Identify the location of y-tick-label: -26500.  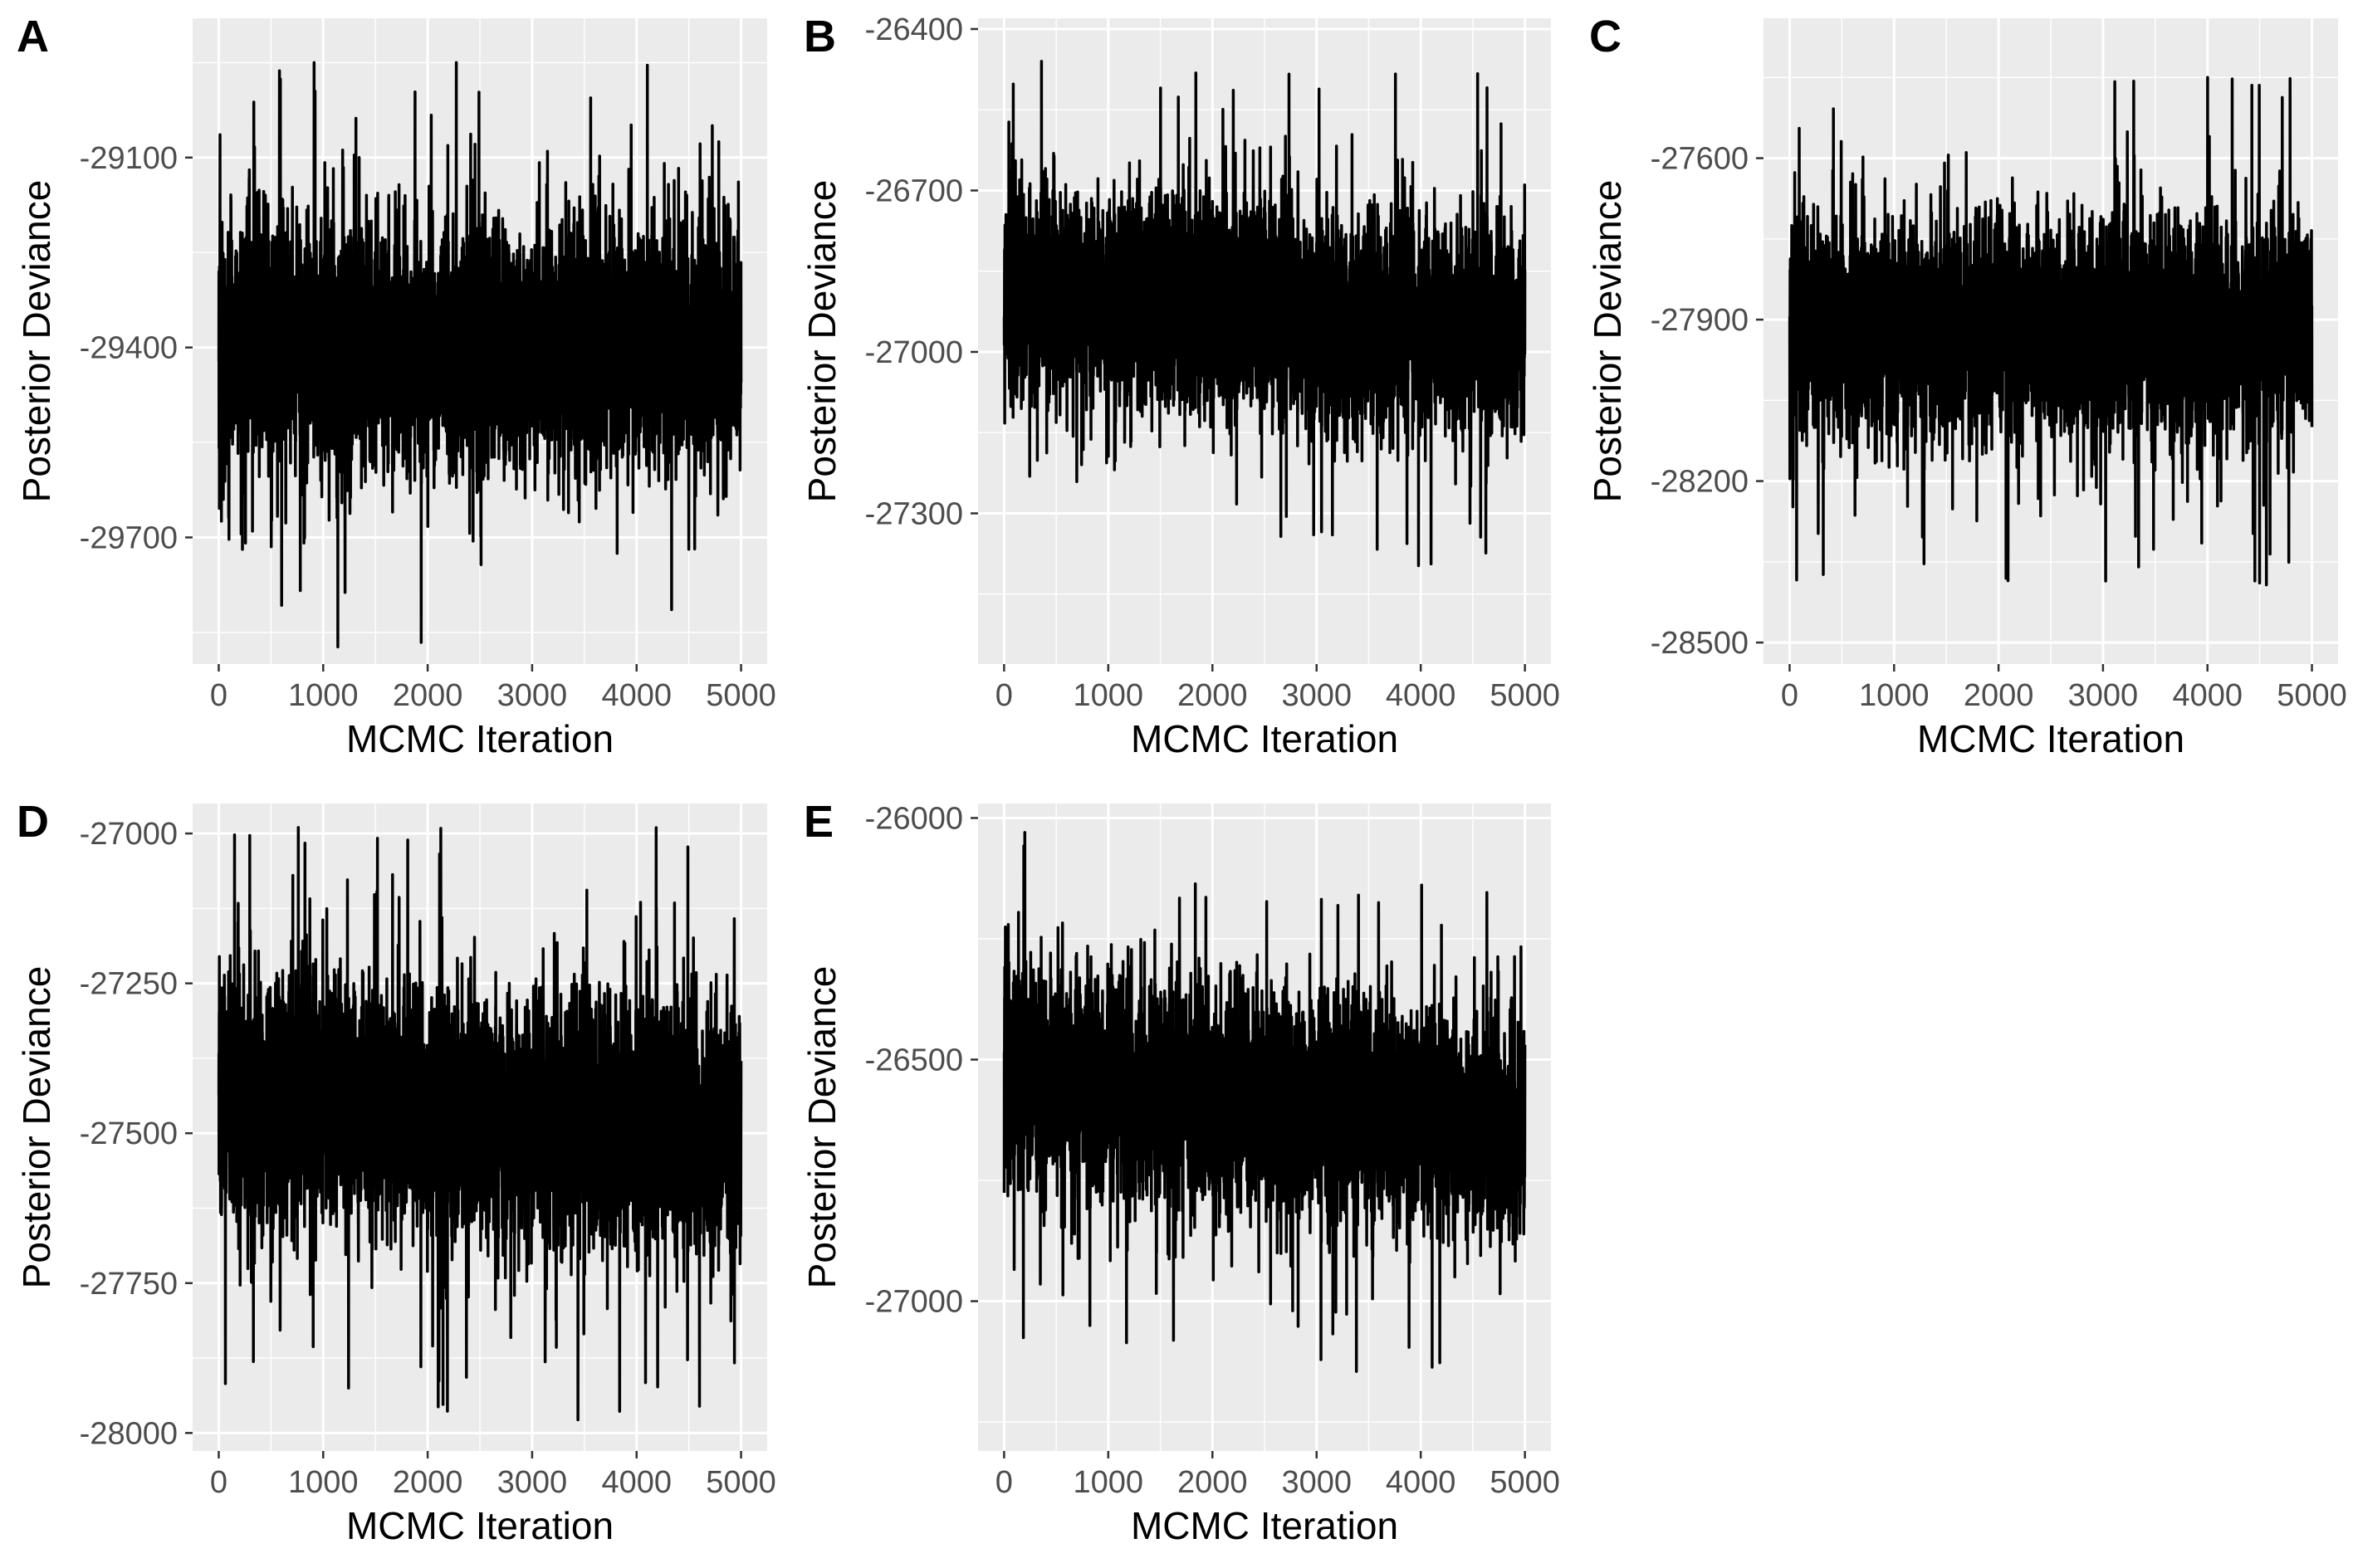
(914, 1060).